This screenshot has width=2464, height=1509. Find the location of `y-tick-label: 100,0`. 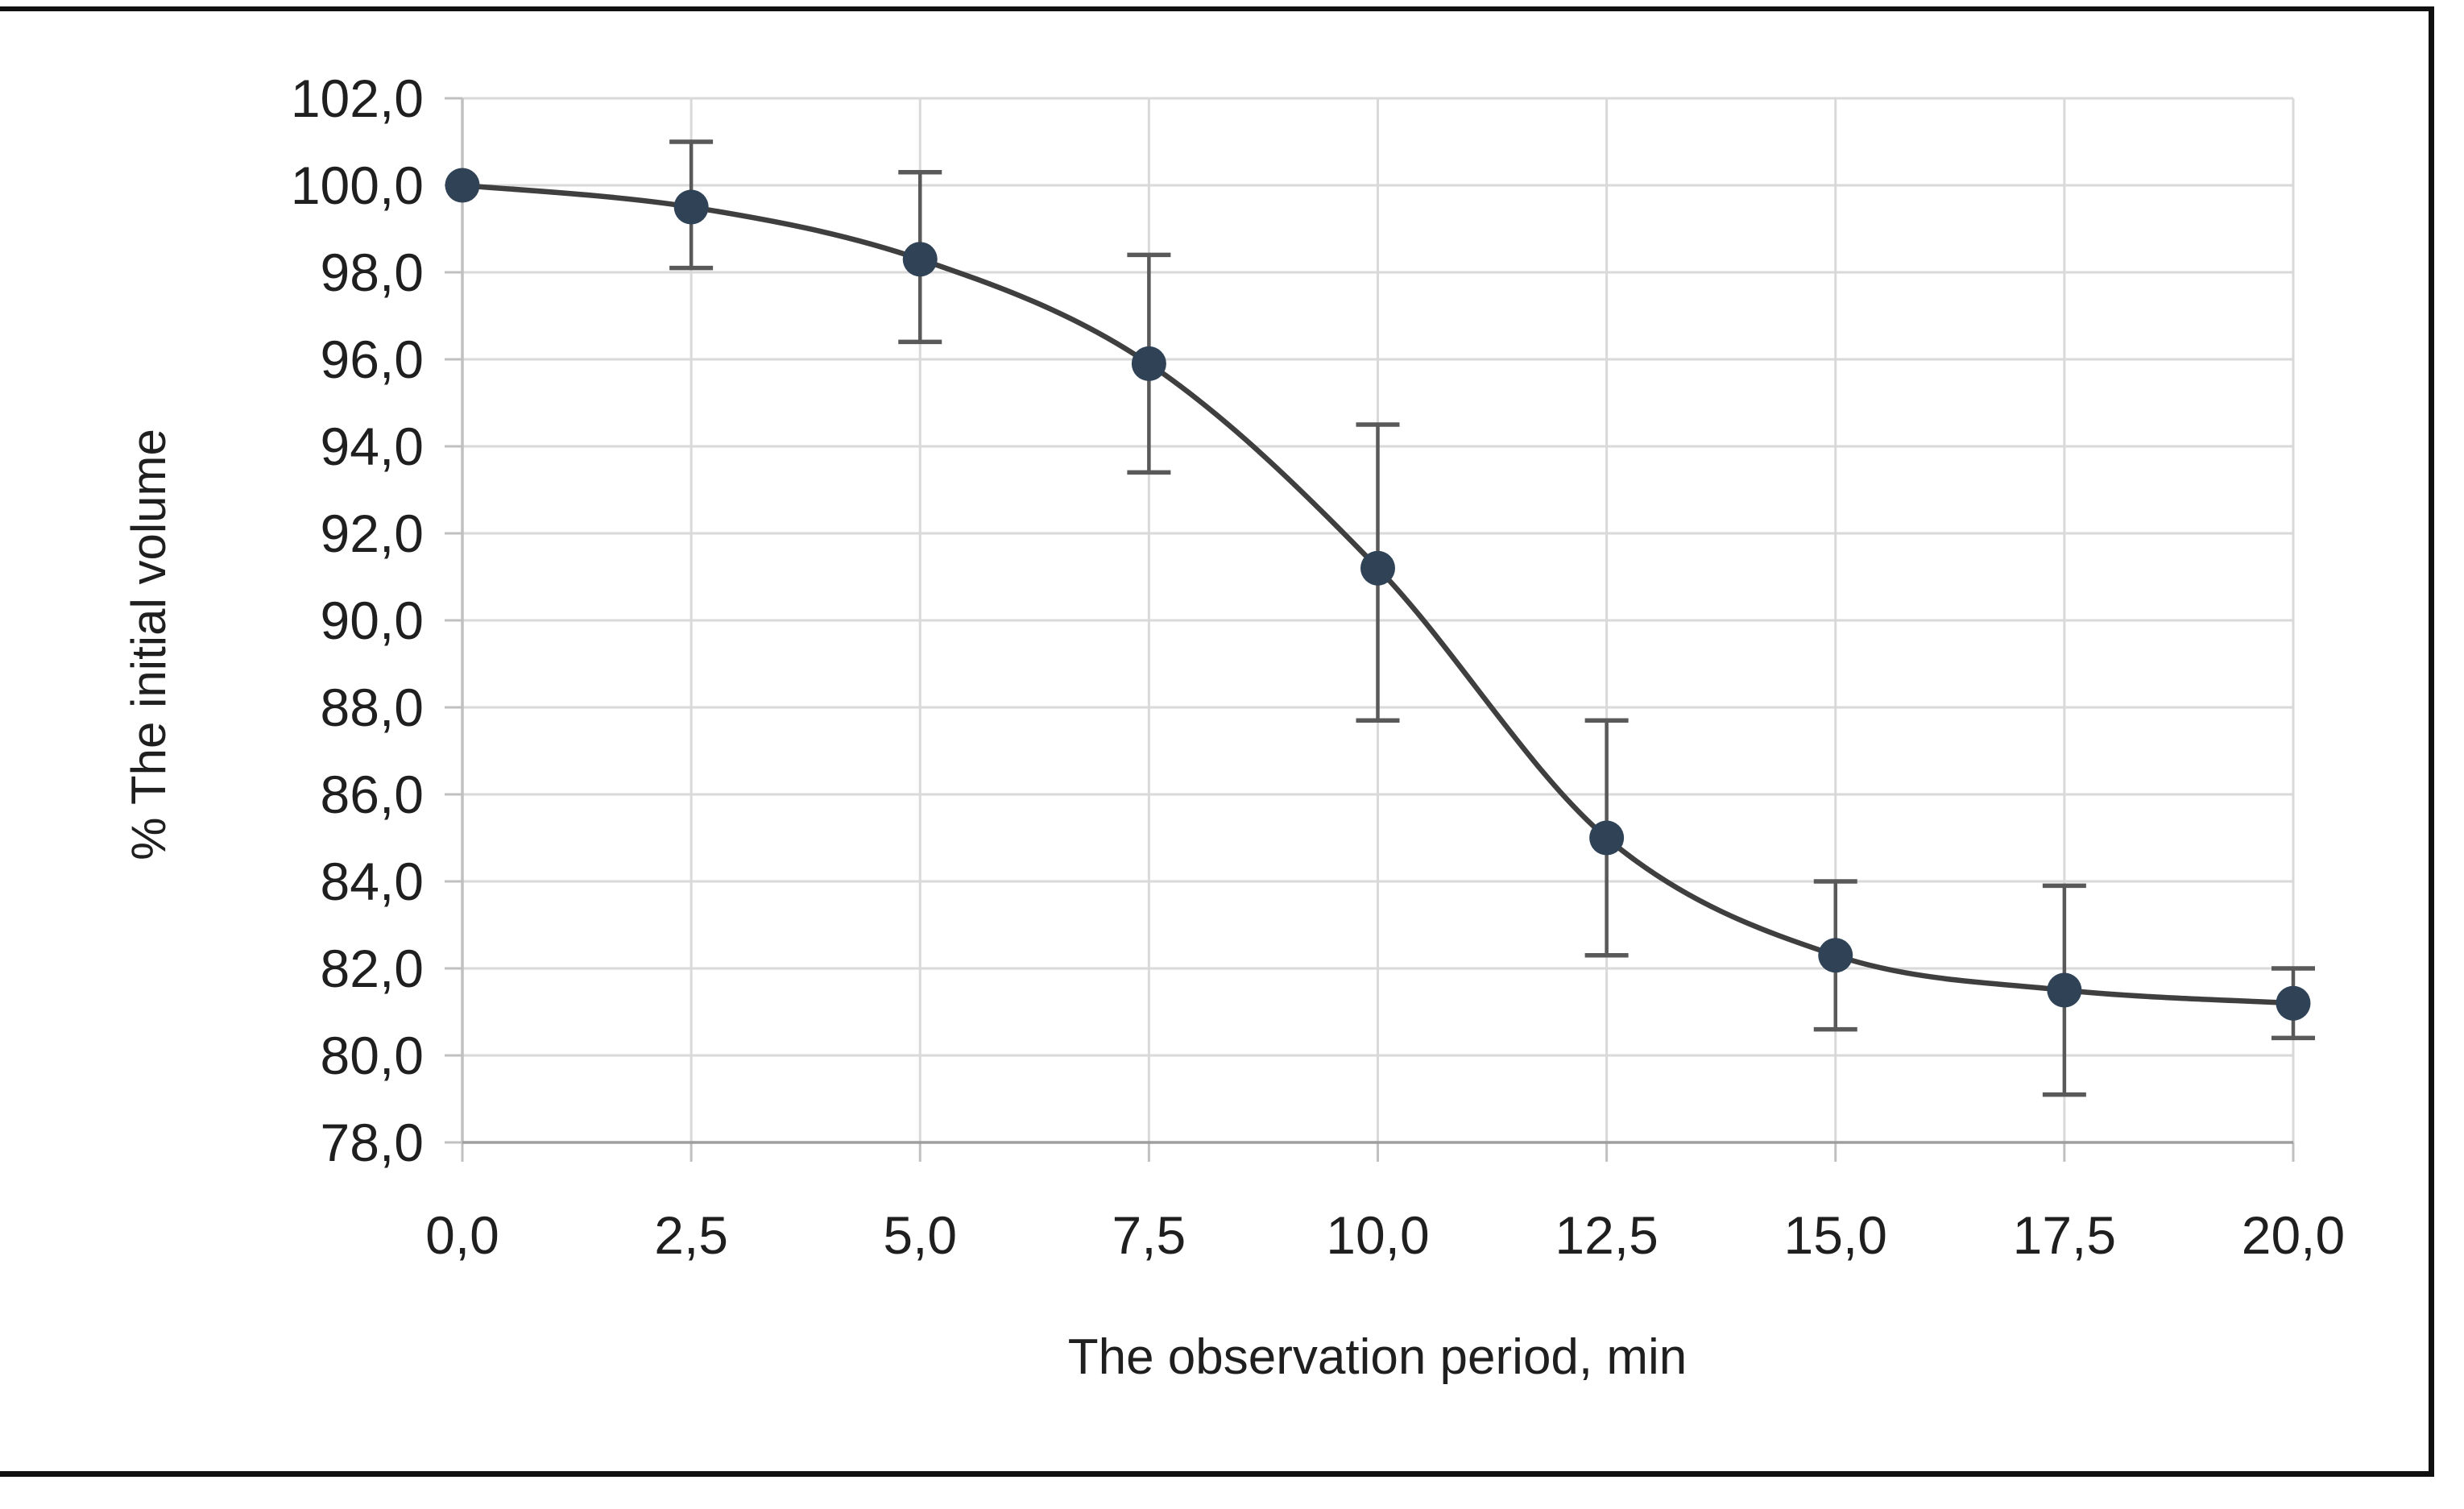

y-tick-label: 100,0 is located at coordinates (357, 185).